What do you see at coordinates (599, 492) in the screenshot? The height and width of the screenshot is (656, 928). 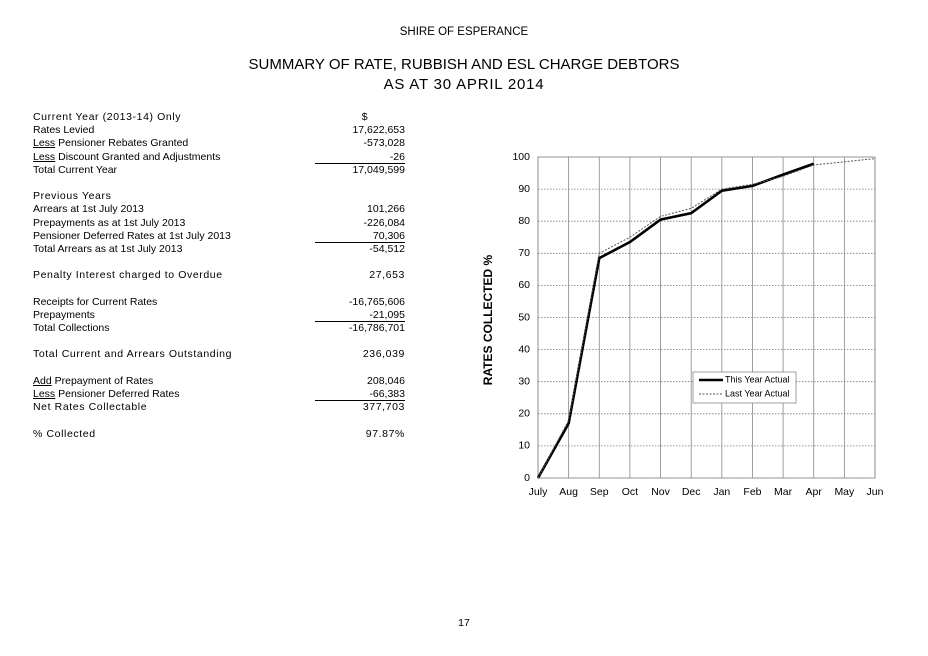 I see `x-tick-label: Sep` at bounding box center [599, 492].